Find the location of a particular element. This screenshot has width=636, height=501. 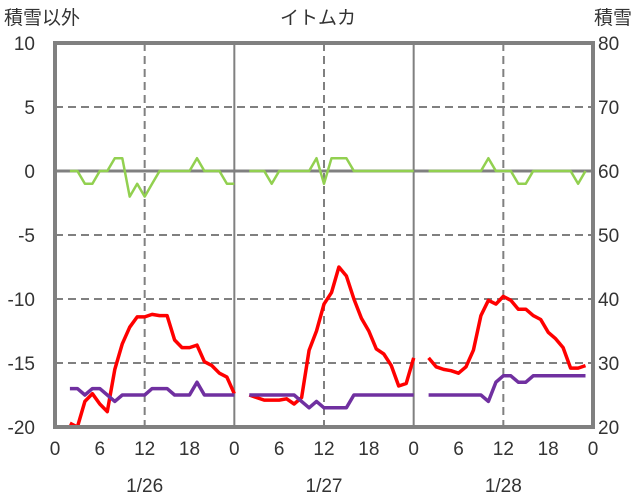

y-left-tick-label: -5 is located at coordinates (26, 236).